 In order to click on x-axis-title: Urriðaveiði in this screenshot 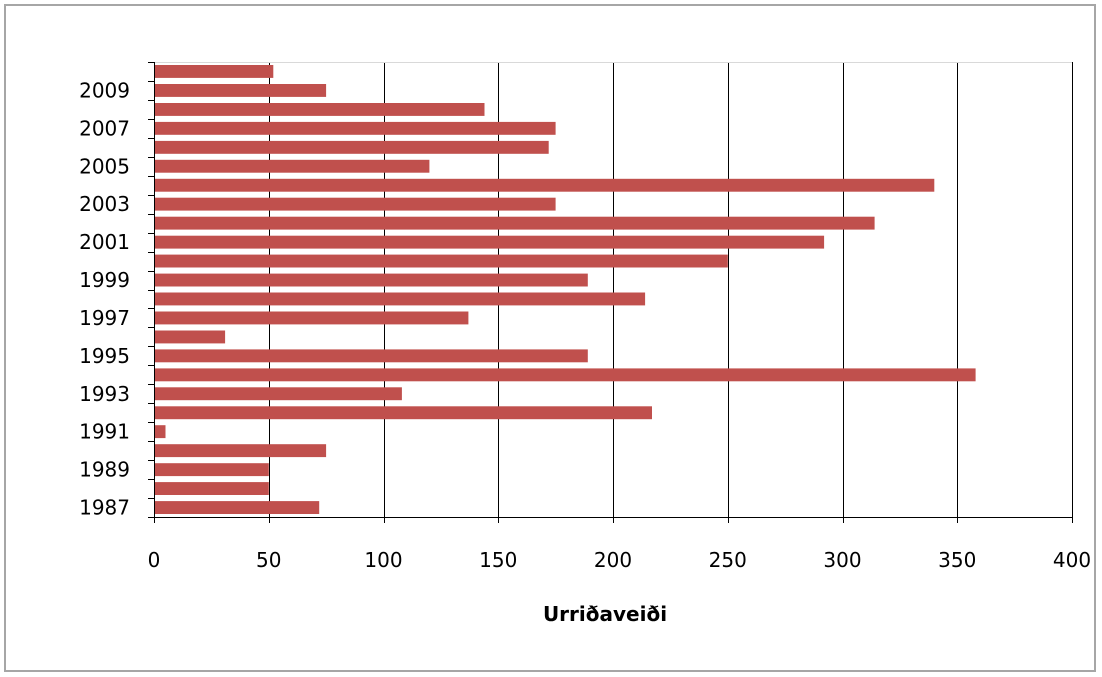, I will do `click(605, 614)`.